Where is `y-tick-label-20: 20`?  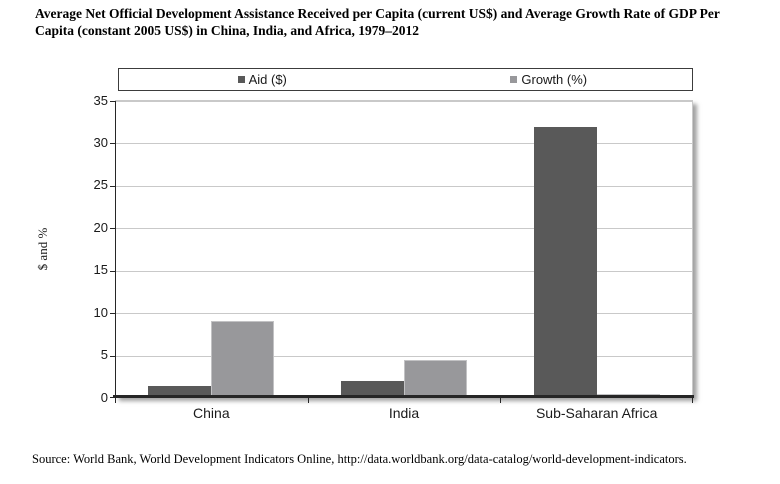
y-tick-label-20: 20 is located at coordinates (100, 227).